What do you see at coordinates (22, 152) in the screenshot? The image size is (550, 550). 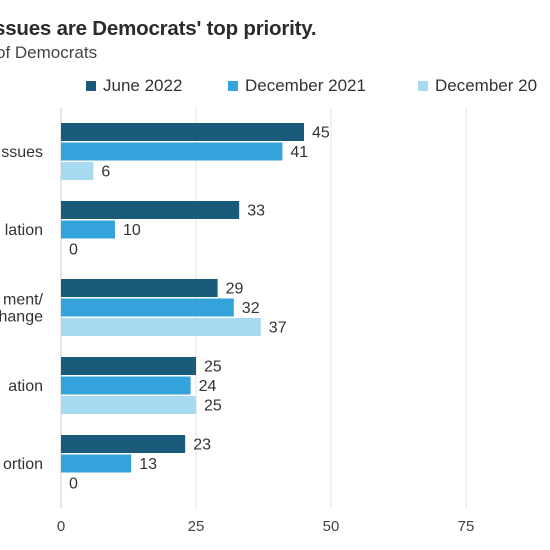 I see `category-label-0: ssues` at bounding box center [22, 152].